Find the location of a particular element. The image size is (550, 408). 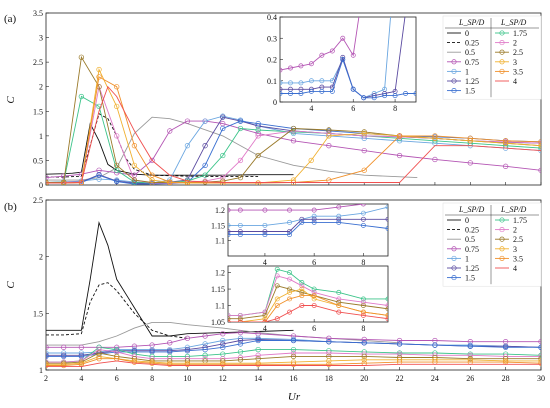

x-tick-label: 2 is located at coordinates (46, 378).